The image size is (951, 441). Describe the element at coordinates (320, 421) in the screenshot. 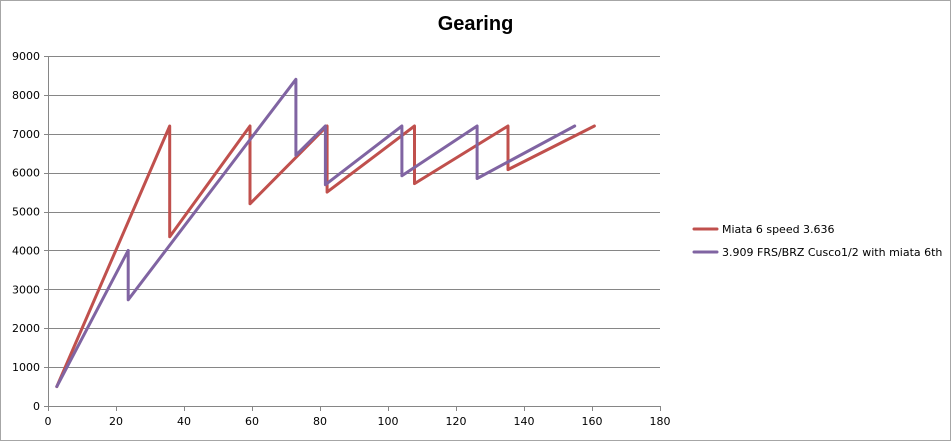

I see `x-tick-label: 80` at that location.